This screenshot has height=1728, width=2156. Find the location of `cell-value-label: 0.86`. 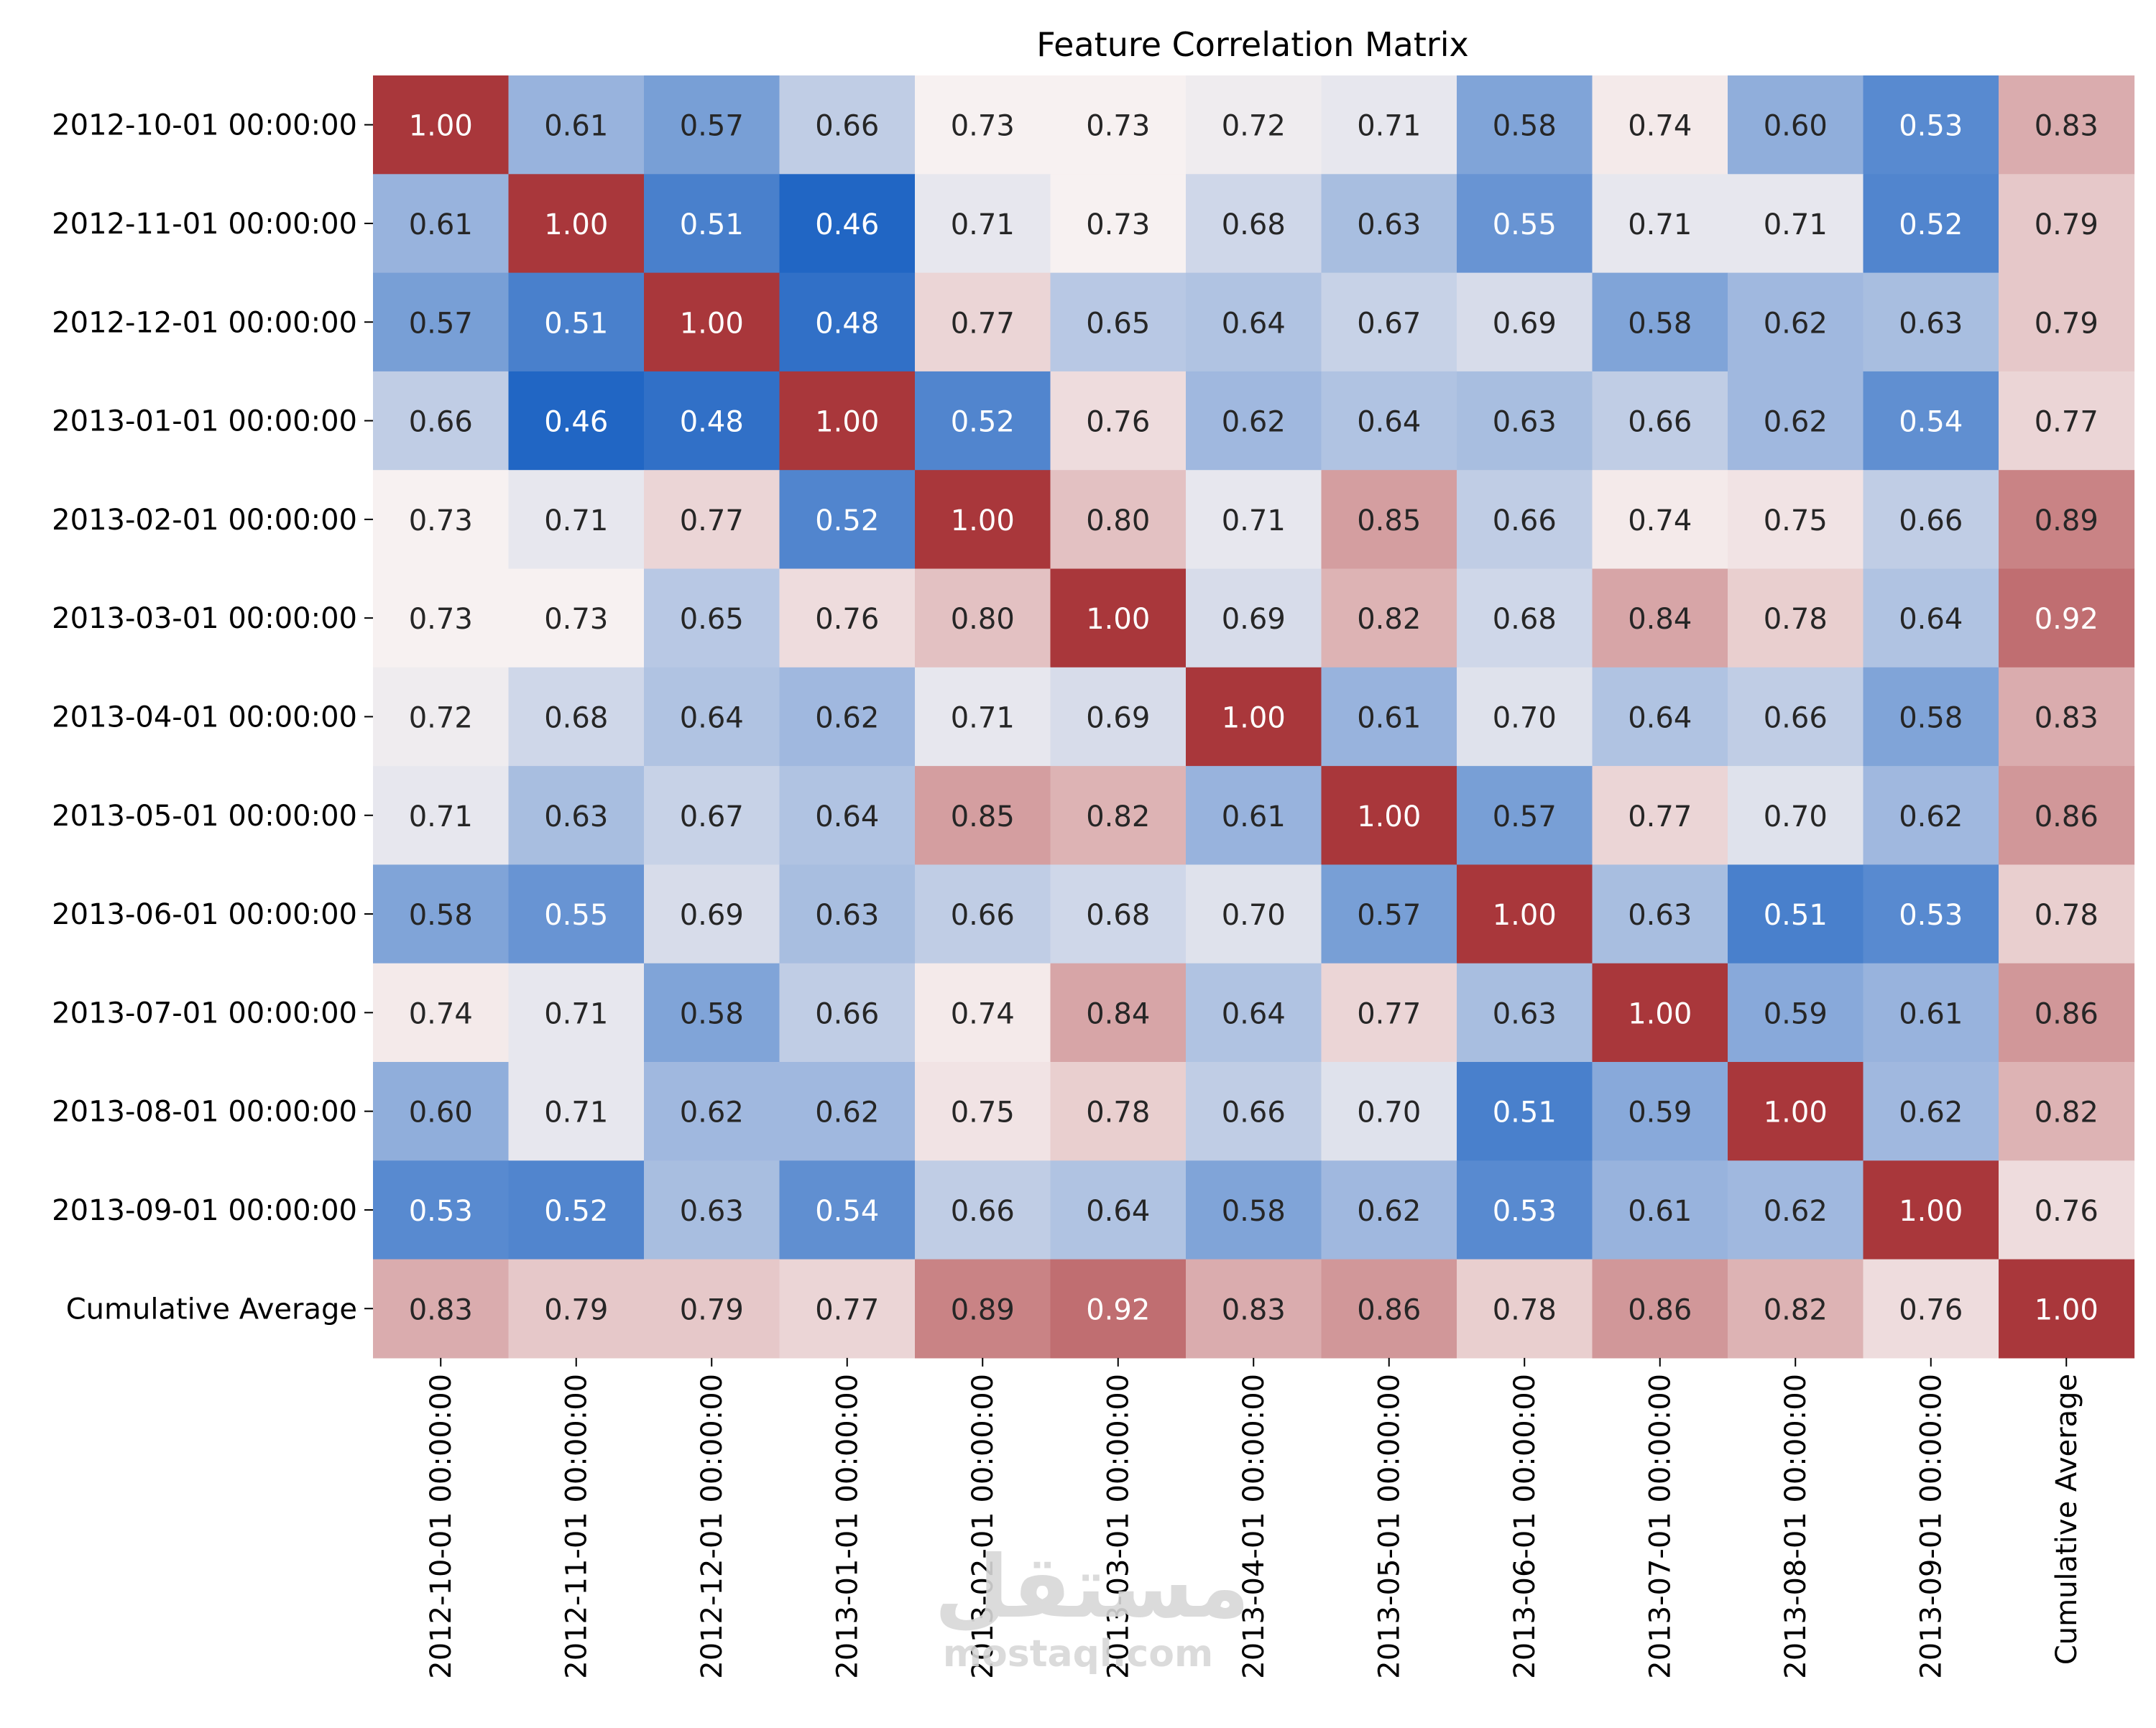

cell-value-label: 0.86 is located at coordinates (2067, 817).